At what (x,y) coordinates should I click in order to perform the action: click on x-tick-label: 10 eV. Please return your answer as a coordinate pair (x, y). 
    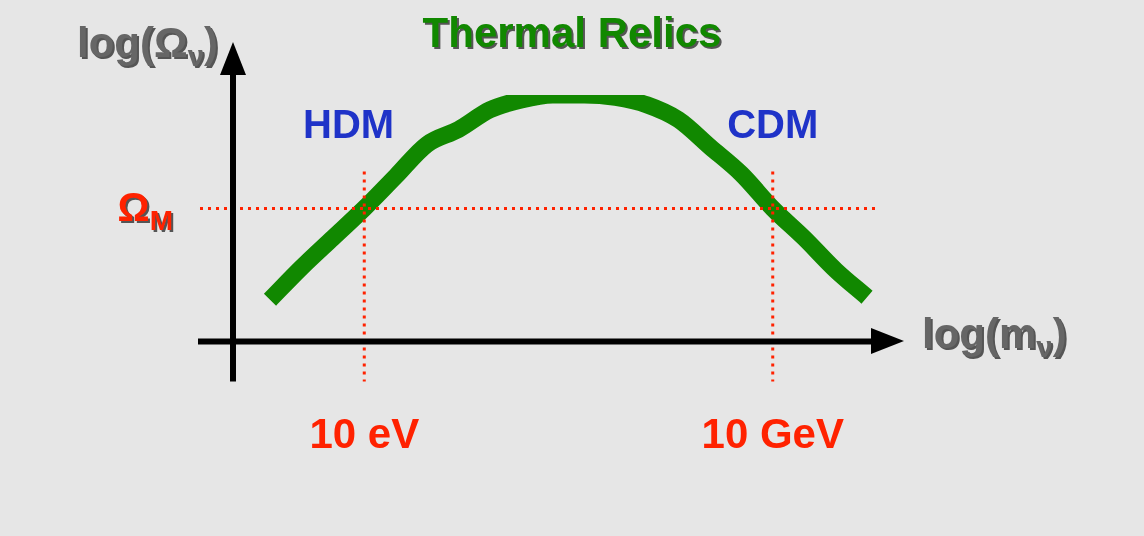
    Looking at the image, I should click on (364, 434).